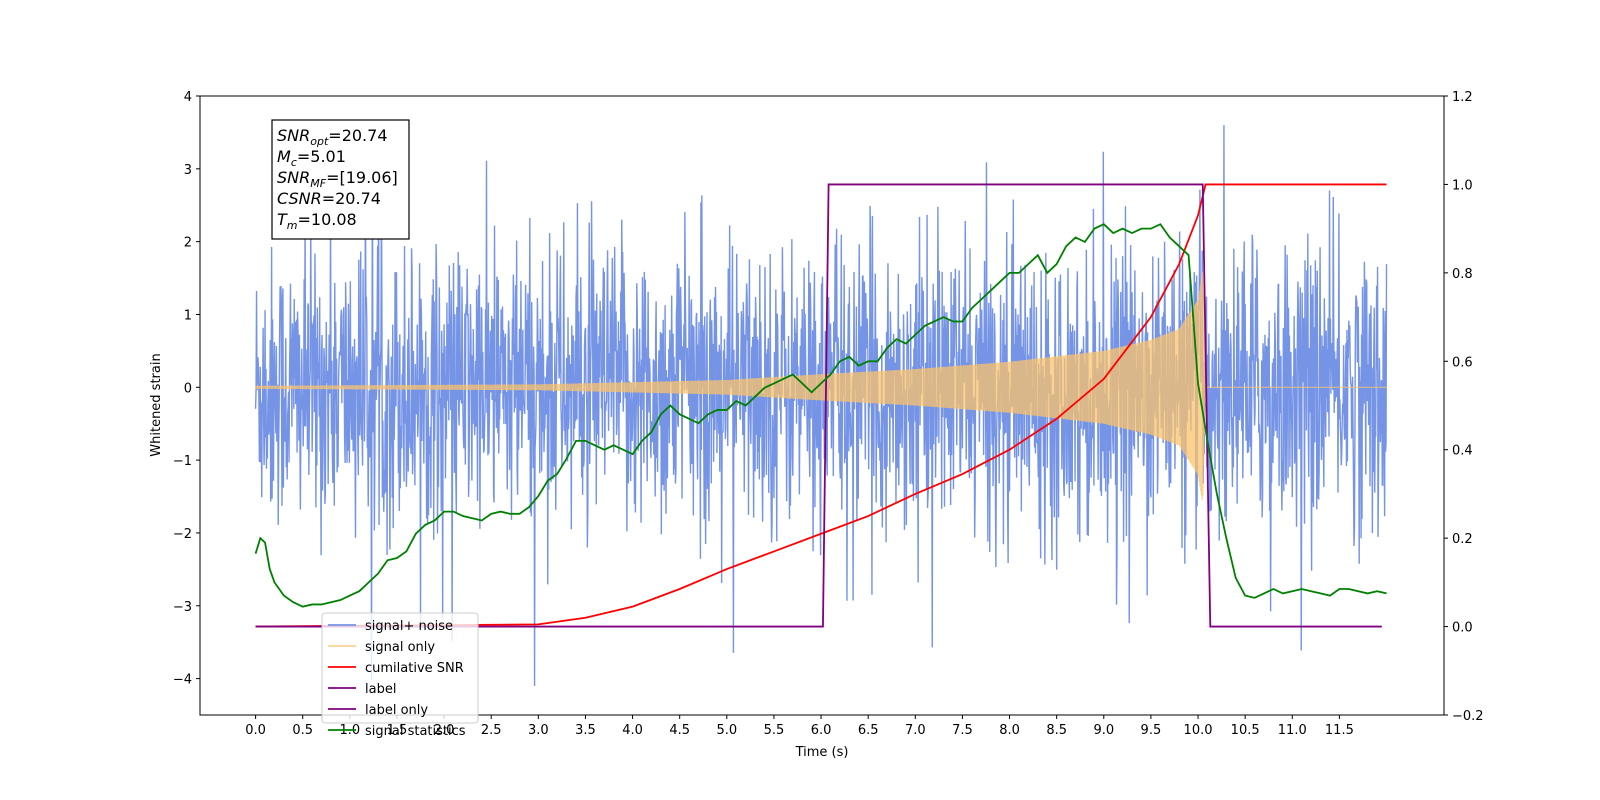 This screenshot has width=1600, height=800. What do you see at coordinates (1462, 274) in the screenshot?
I see `right-y-tick-label: 0.8` at bounding box center [1462, 274].